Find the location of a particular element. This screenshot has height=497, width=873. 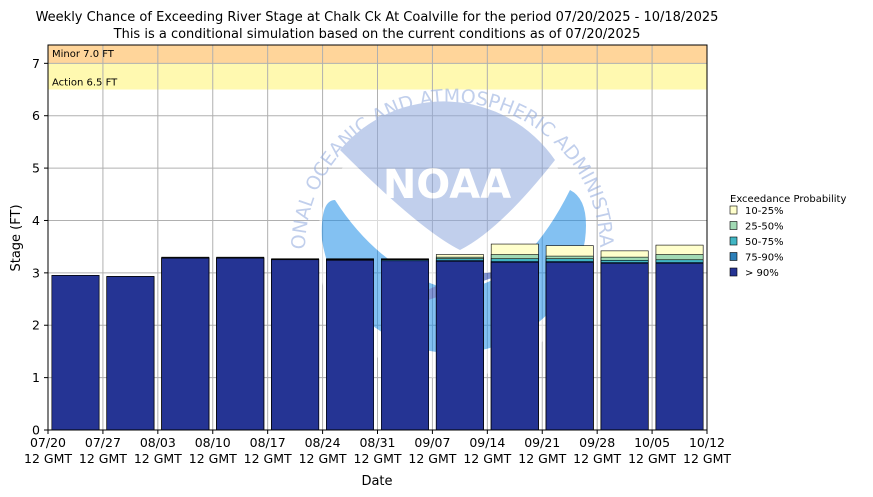

x-tick-time-8: 12 GMT is located at coordinates (487, 458).